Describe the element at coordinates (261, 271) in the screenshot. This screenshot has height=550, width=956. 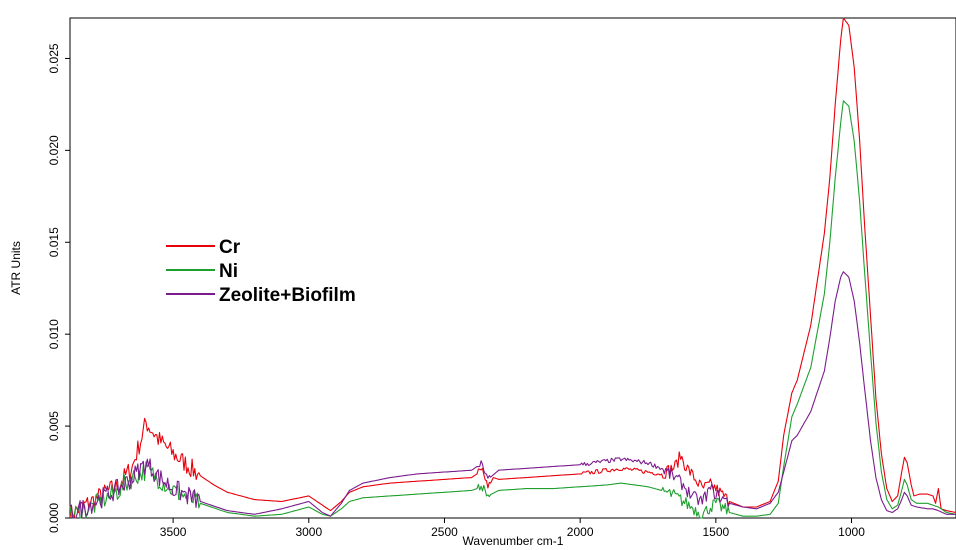
I see `legend: Cr Ni Zeolite+Biofilm` at that location.